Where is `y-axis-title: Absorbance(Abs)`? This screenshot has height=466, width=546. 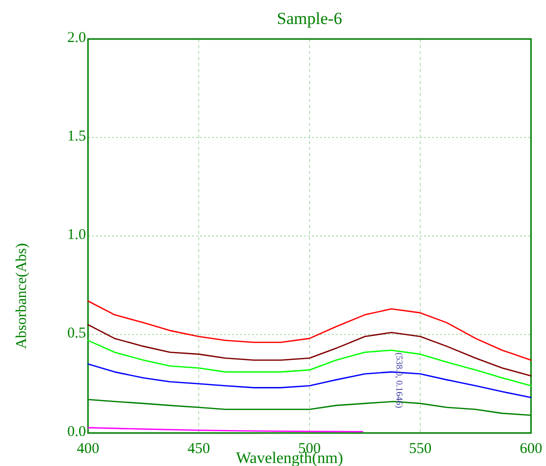 y-axis-title: Absorbance(Abs) is located at coordinates (22, 296).